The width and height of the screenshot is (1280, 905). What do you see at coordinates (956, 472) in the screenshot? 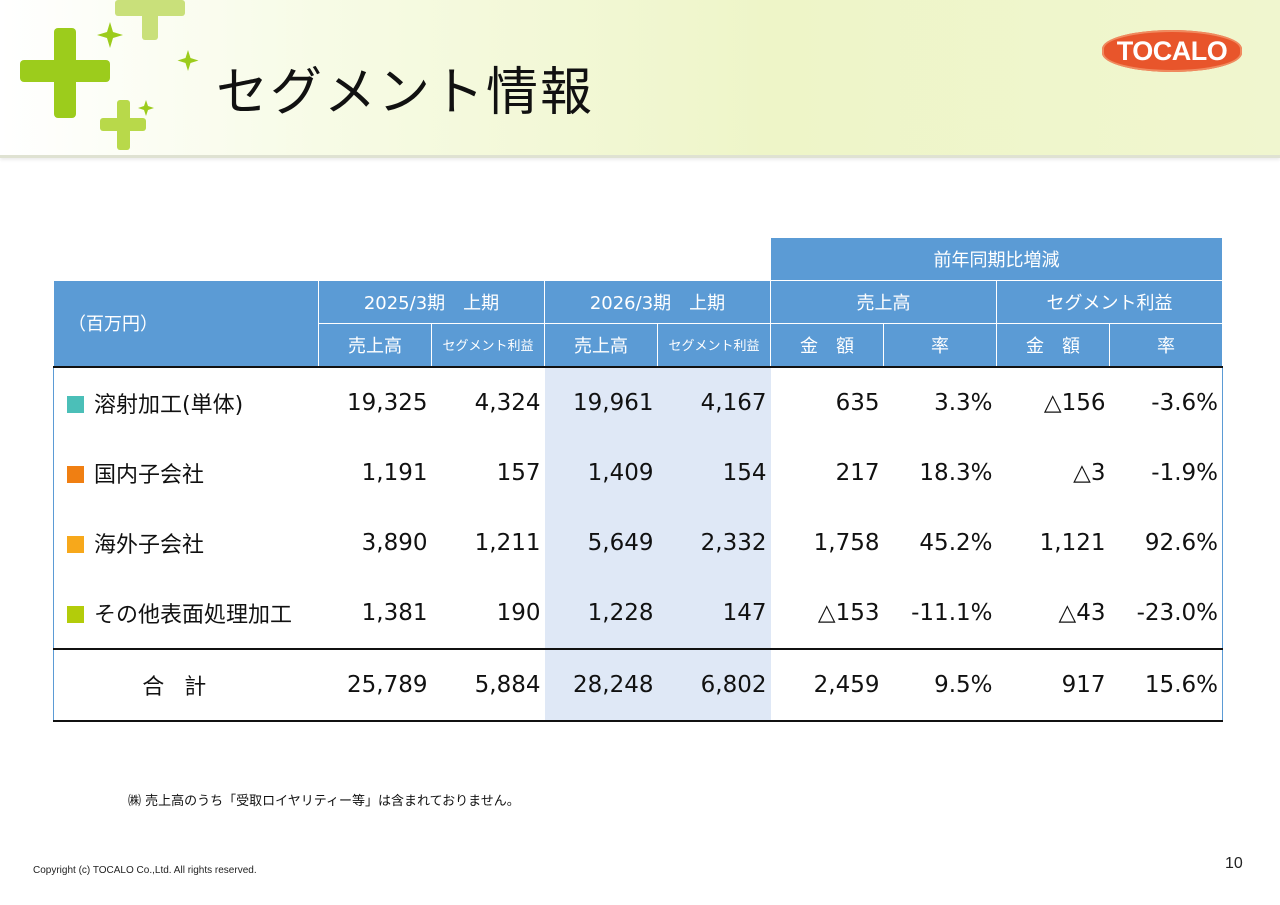
I see `table-cell: 18.3%` at bounding box center [956, 472].